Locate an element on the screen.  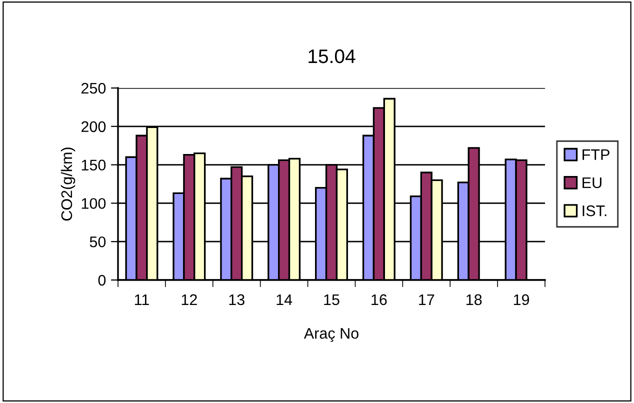
x-tick-label: 17 is located at coordinates (426, 299).